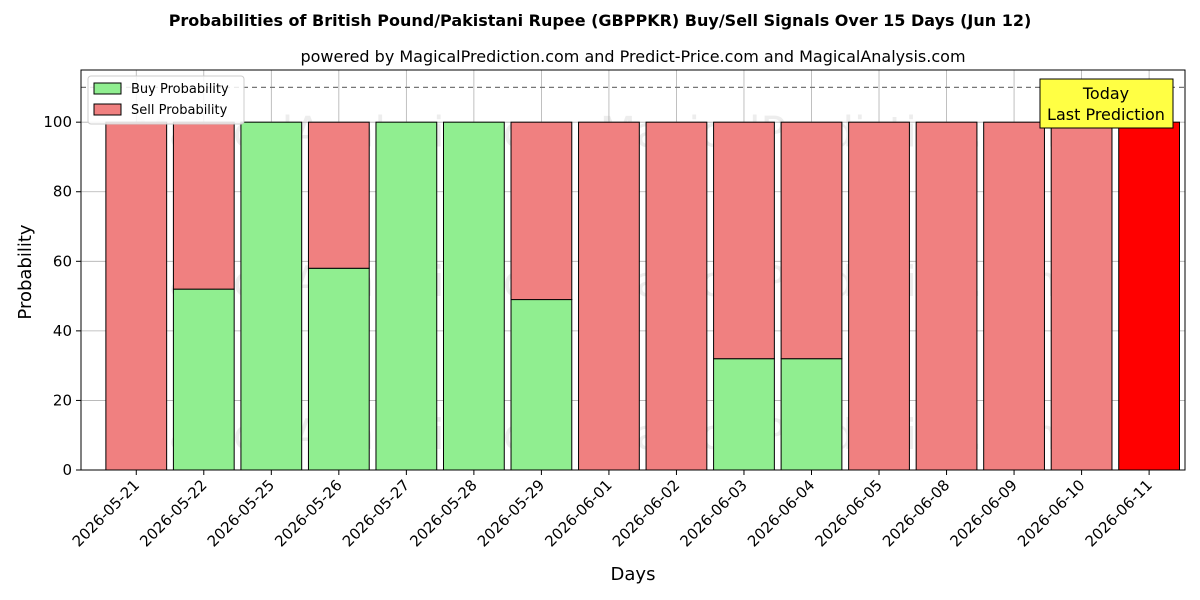 This screenshot has height=600, width=1200. What do you see at coordinates (62, 192) in the screenshot?
I see `y-tick-label: 80` at bounding box center [62, 192].